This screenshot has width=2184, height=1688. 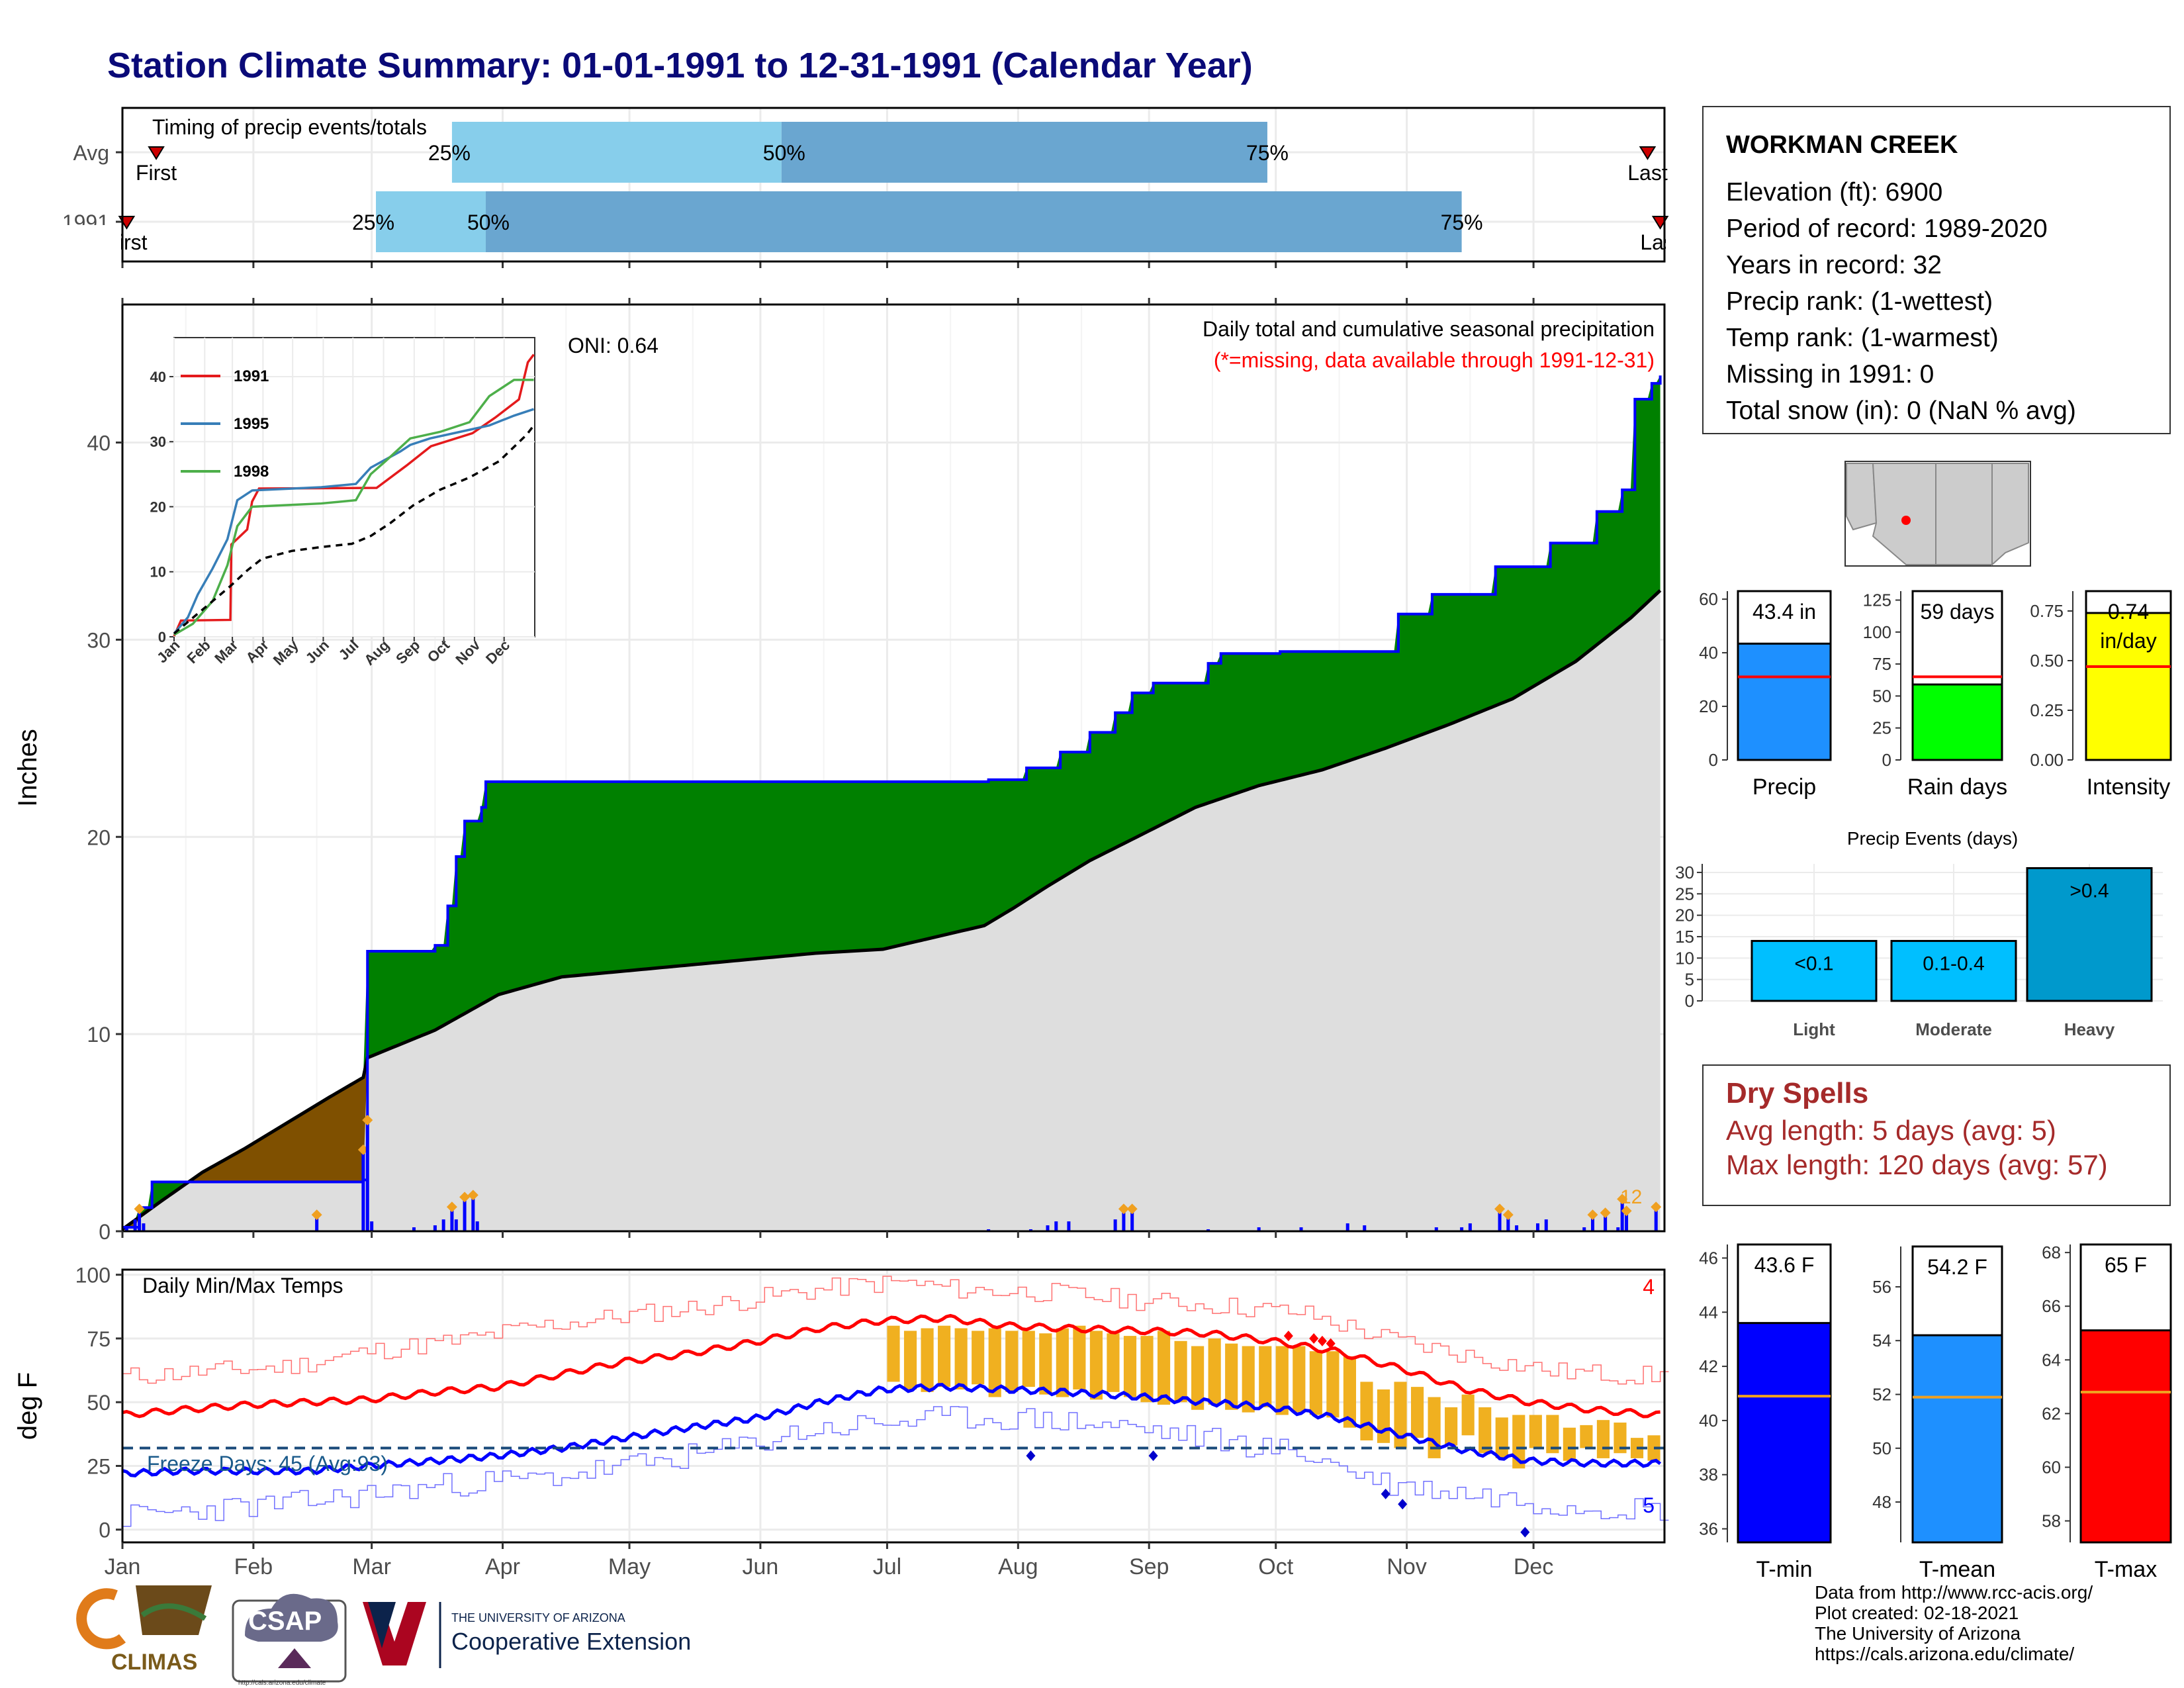 What do you see at coordinates (354, 529) in the screenshot?
I see `inset-line-avg` at bounding box center [354, 529].